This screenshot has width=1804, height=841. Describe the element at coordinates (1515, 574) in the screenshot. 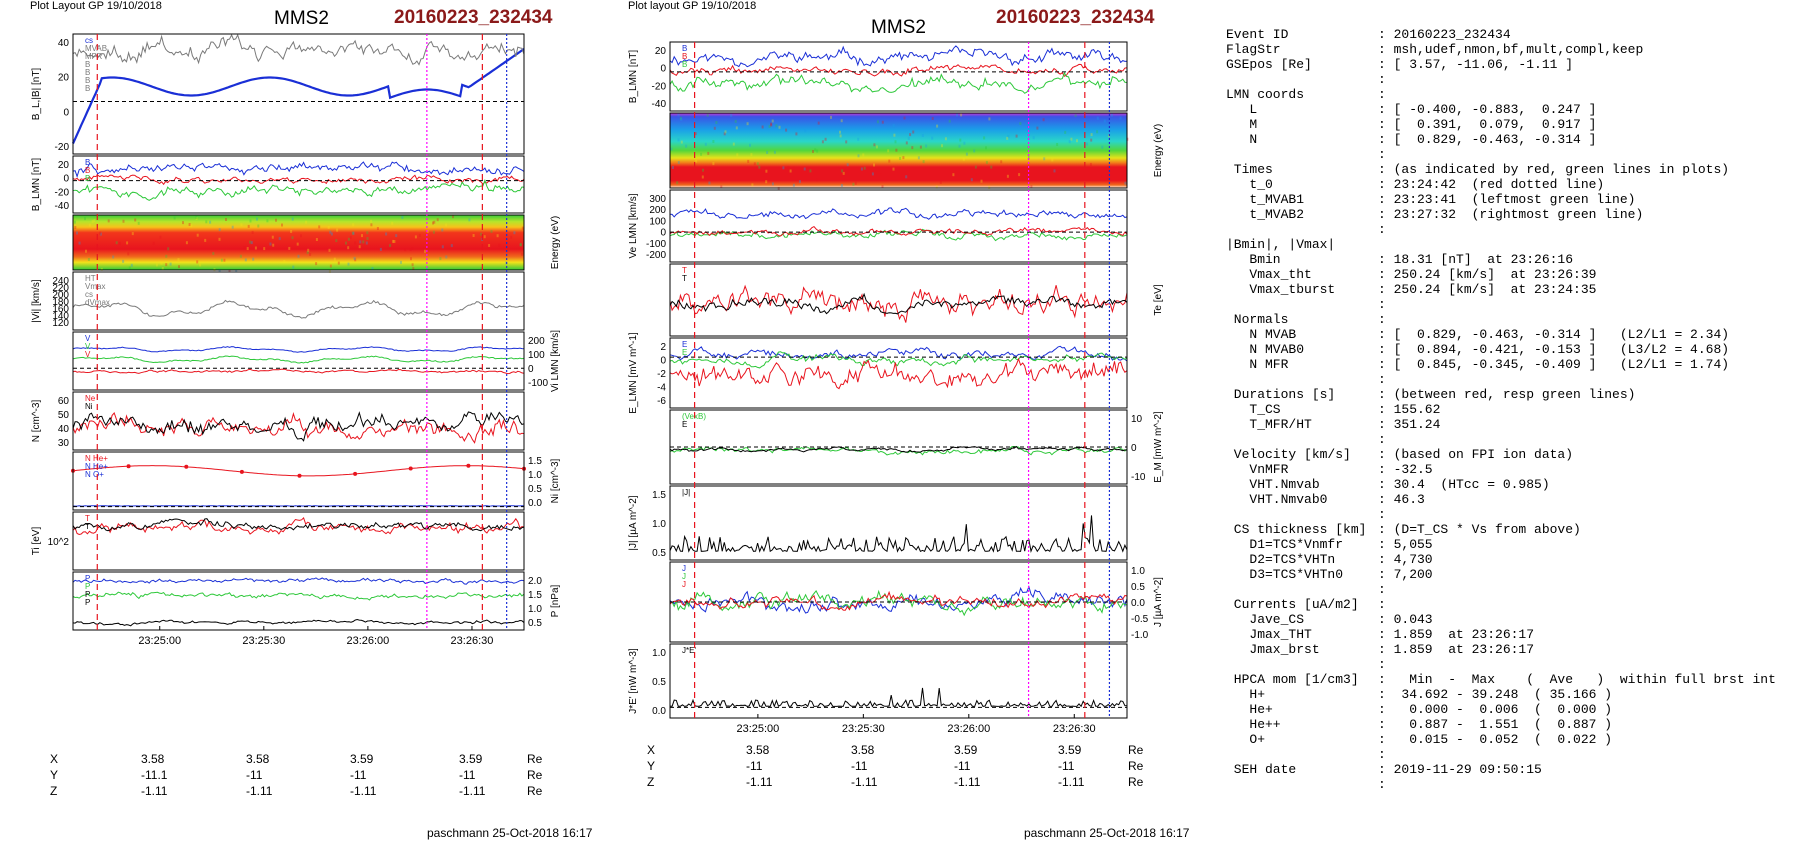

I see `info-row: D3=TCS*VHTn0: 7,200` at that location.